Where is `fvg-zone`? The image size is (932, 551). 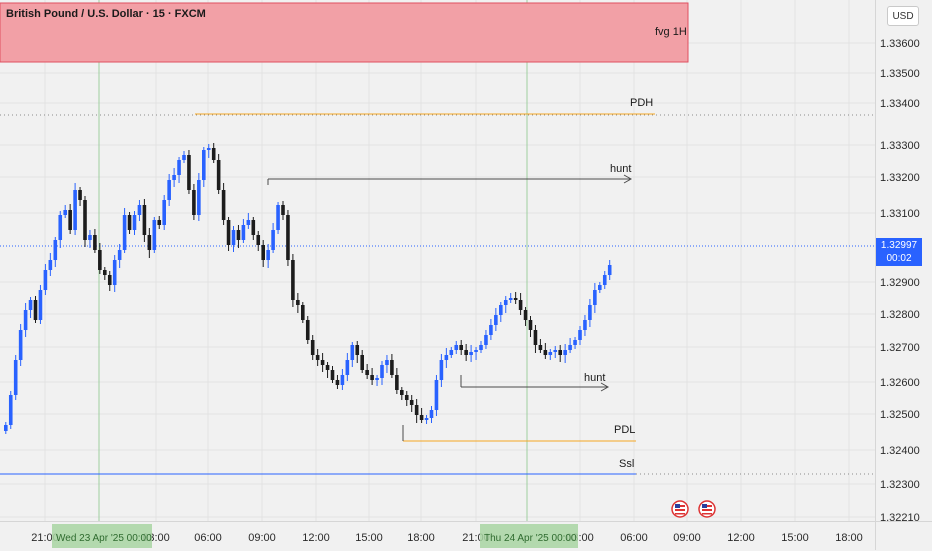 fvg-zone is located at coordinates (344, 32).